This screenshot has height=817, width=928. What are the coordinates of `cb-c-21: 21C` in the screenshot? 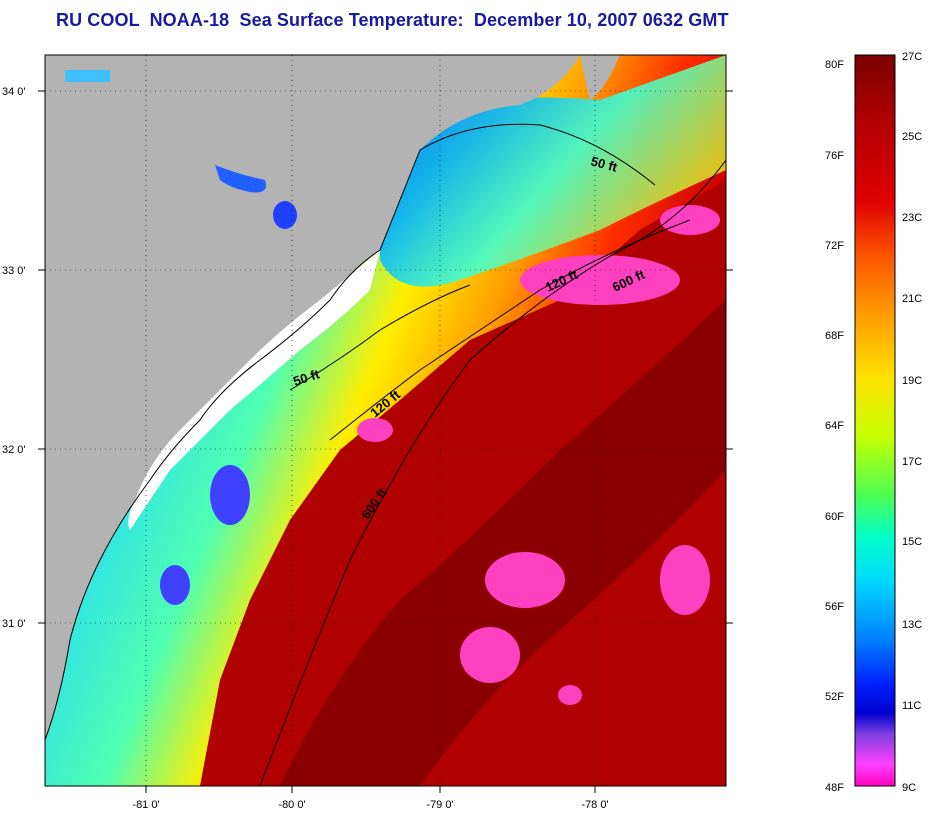 It's located at (912, 299).